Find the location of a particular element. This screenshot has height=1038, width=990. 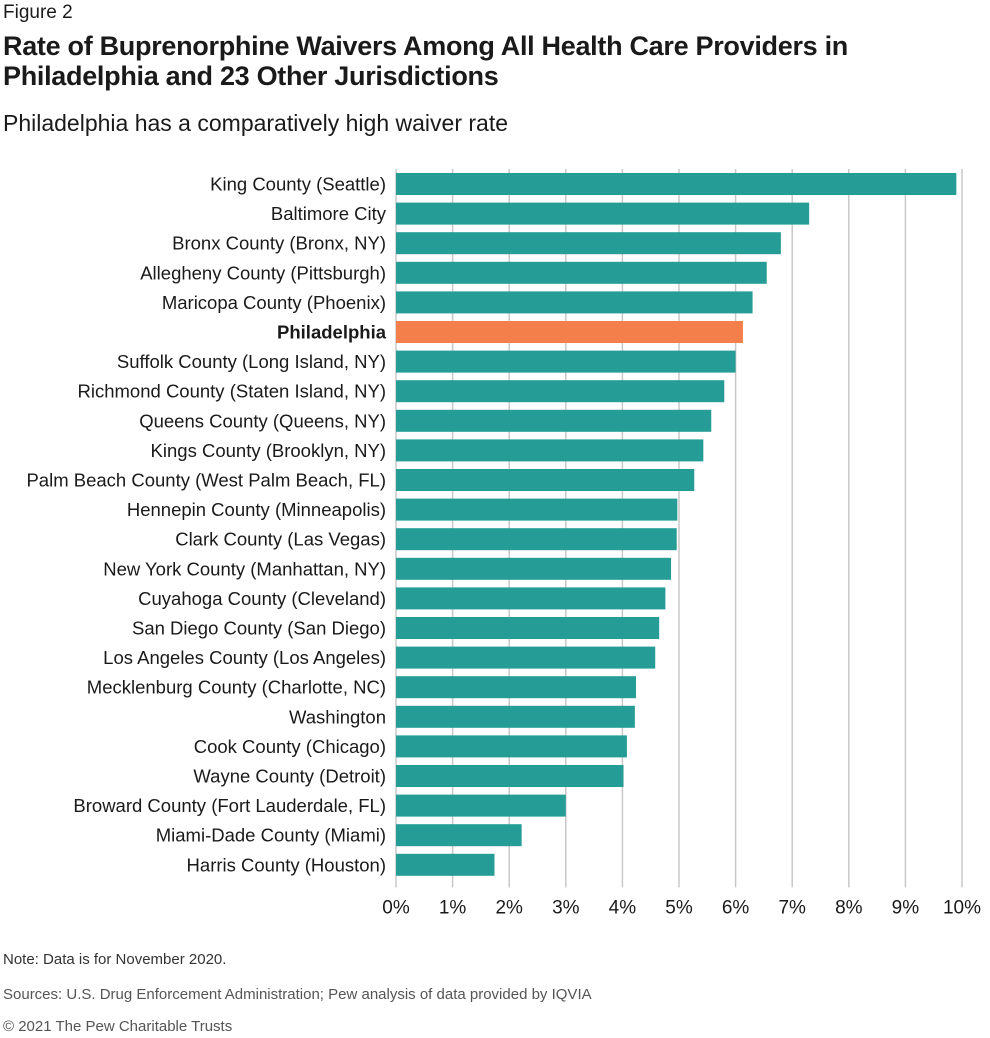

x-tick-label: 7% is located at coordinates (792, 907).